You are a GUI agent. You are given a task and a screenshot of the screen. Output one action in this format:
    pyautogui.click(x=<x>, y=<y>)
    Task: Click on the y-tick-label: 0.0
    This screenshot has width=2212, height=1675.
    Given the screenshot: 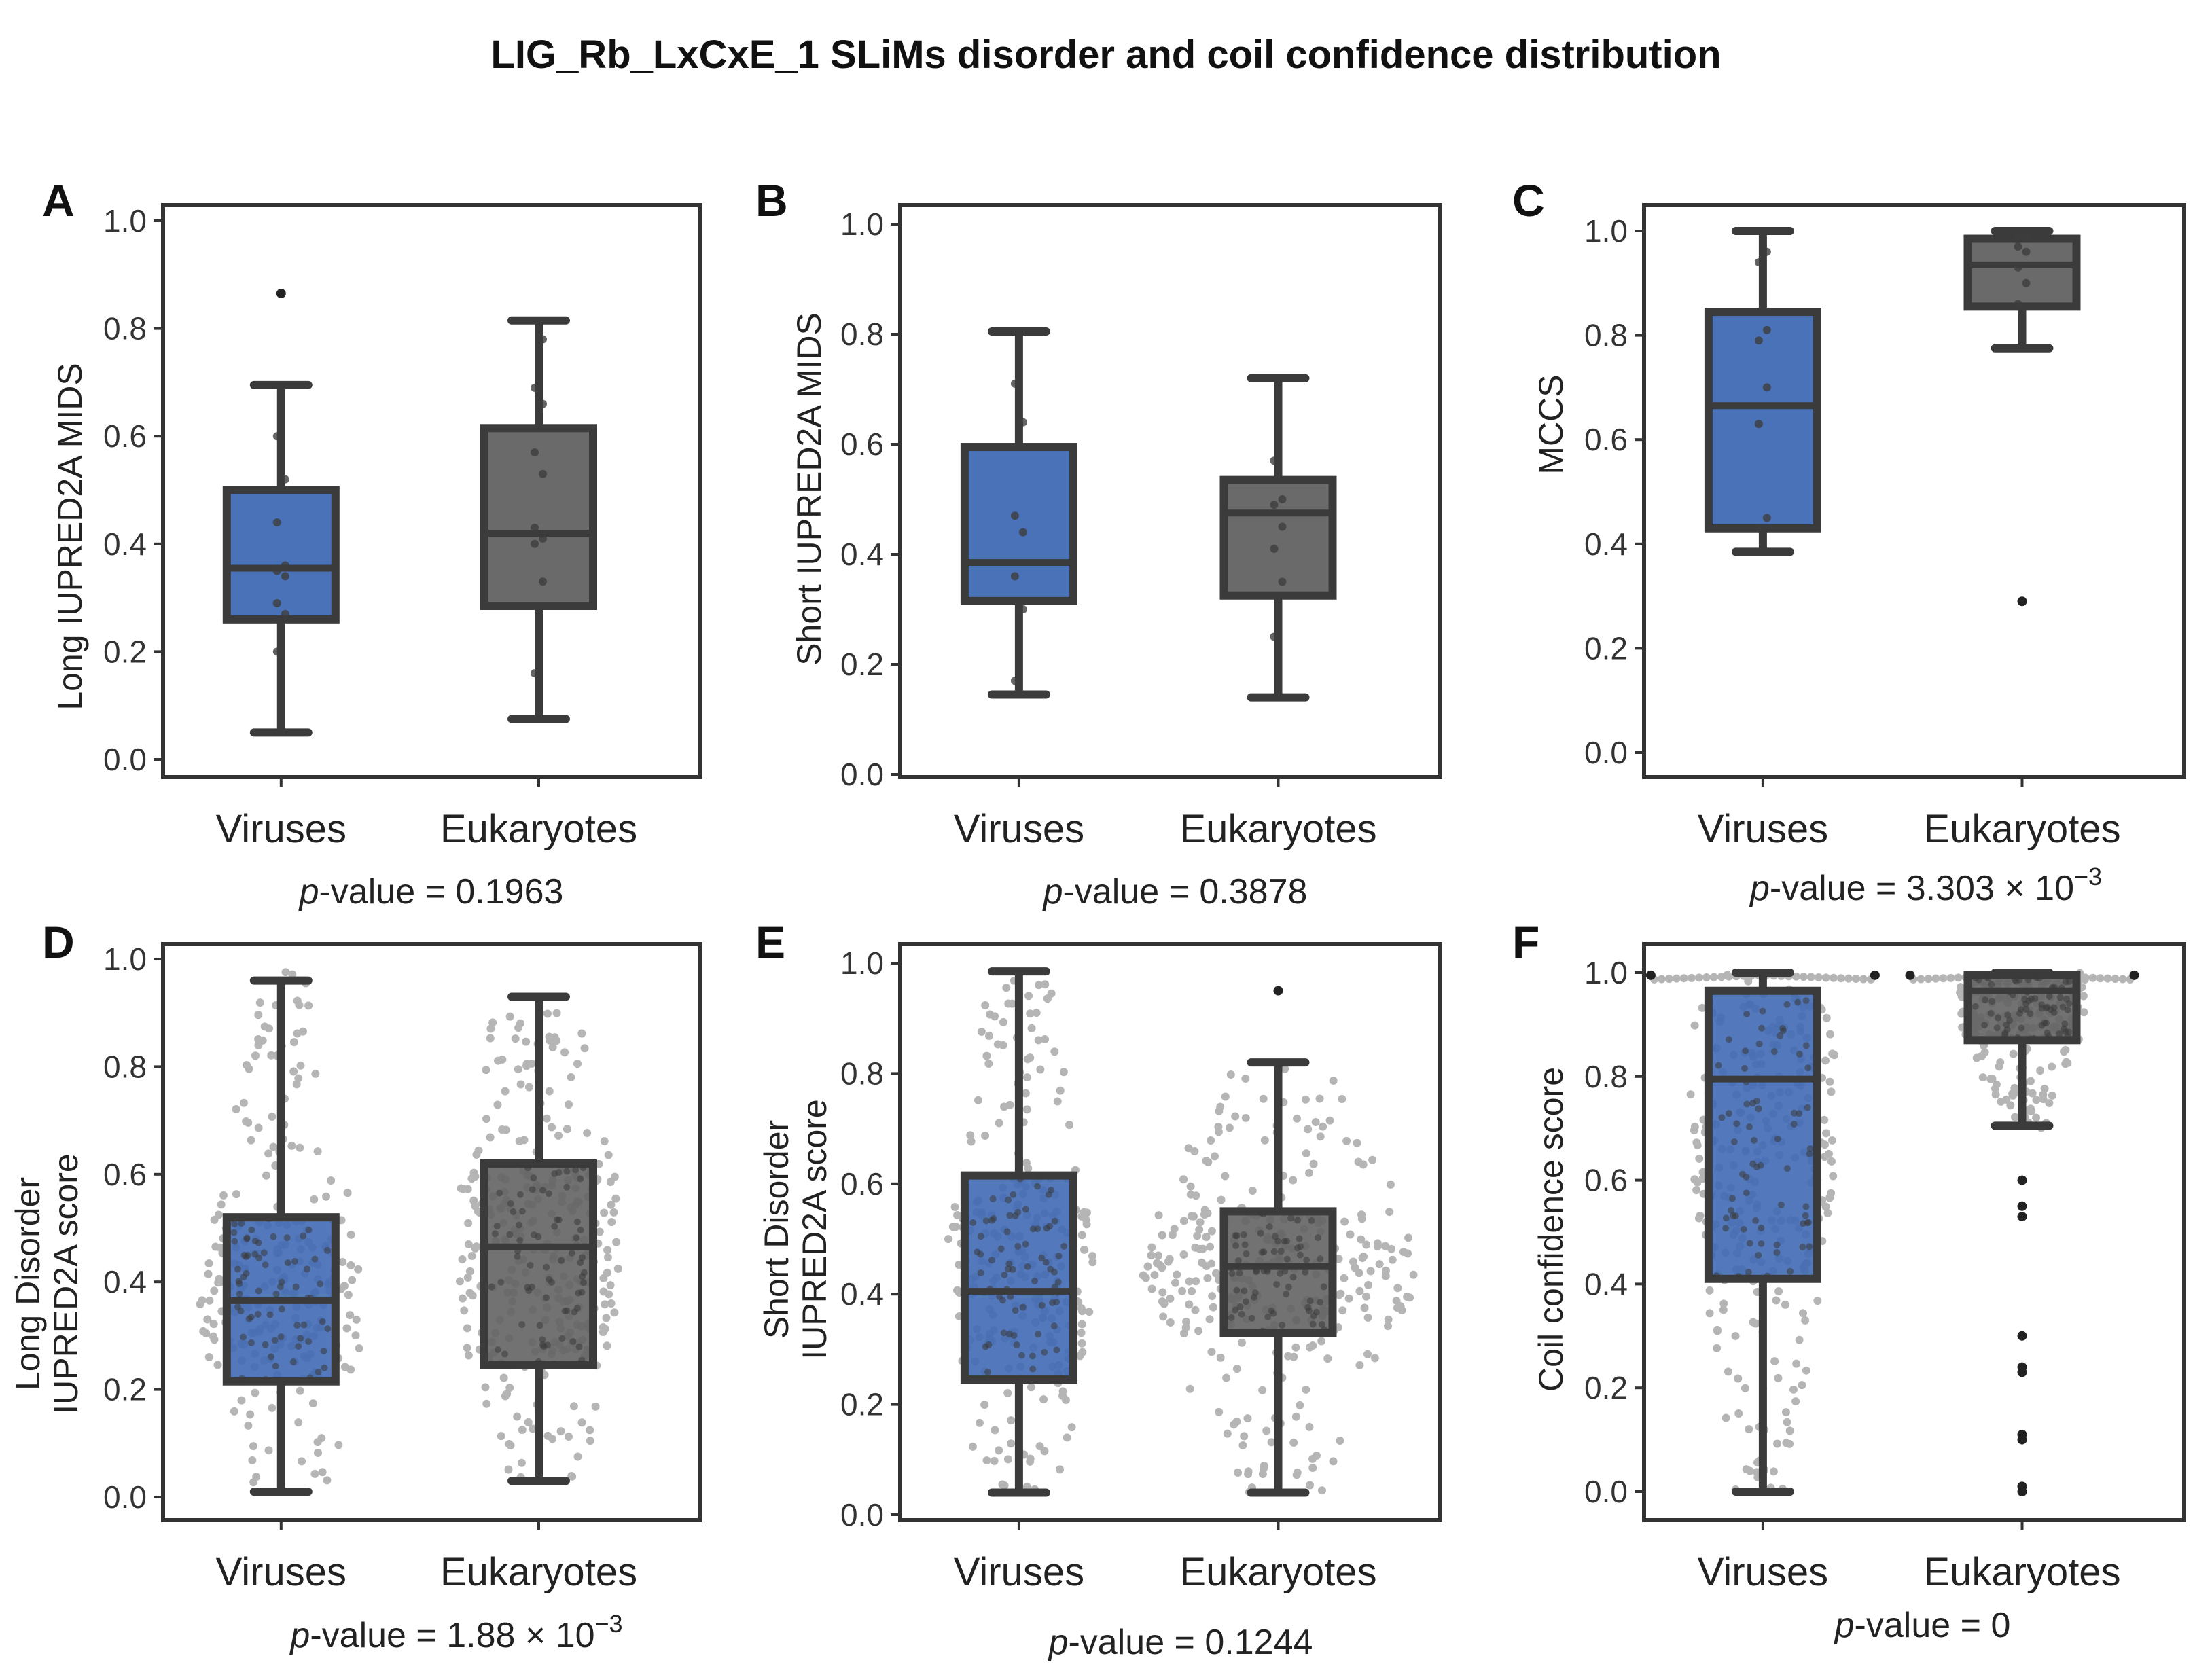 What is the action you would take?
    pyautogui.click(x=862, y=774)
    